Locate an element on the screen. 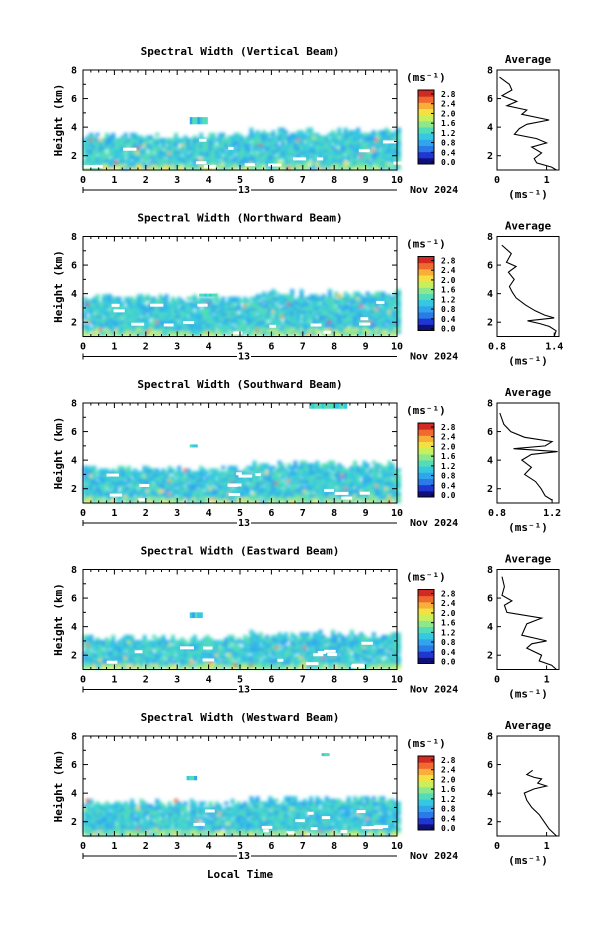 The image size is (613, 929). y-tick-label: 2 is located at coordinates (74, 323).